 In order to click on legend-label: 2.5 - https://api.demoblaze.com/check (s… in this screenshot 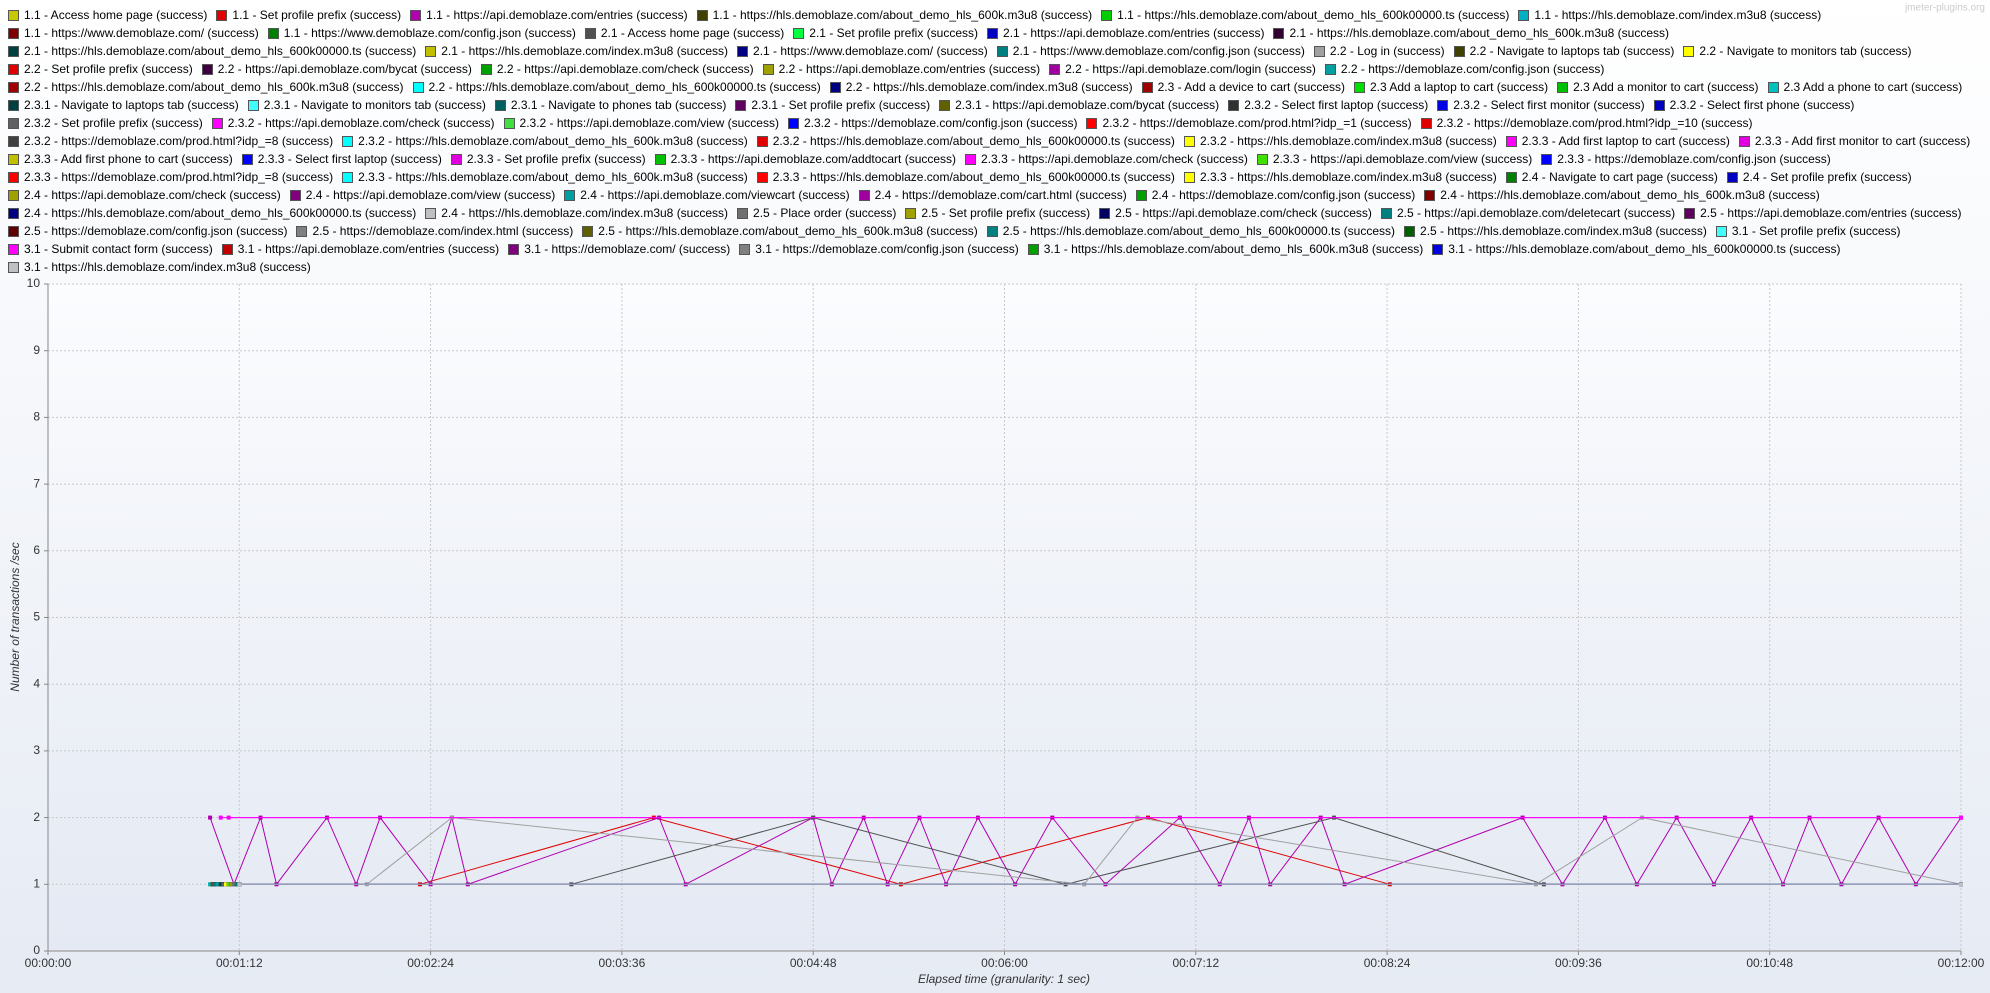, I will do `click(1243, 213)`.